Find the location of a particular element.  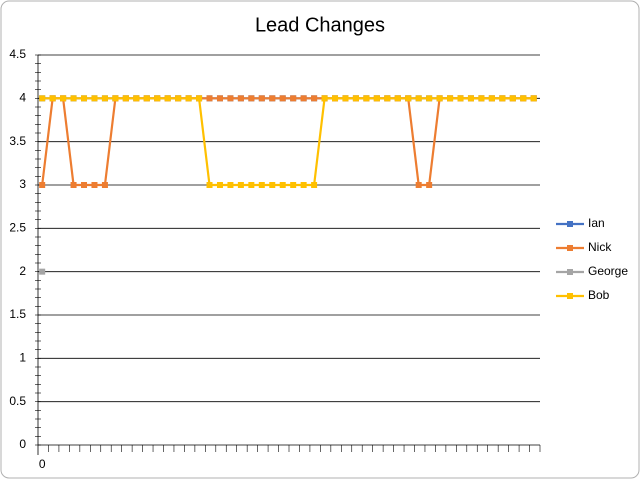

y-tick-label: 2 is located at coordinates (22, 271).